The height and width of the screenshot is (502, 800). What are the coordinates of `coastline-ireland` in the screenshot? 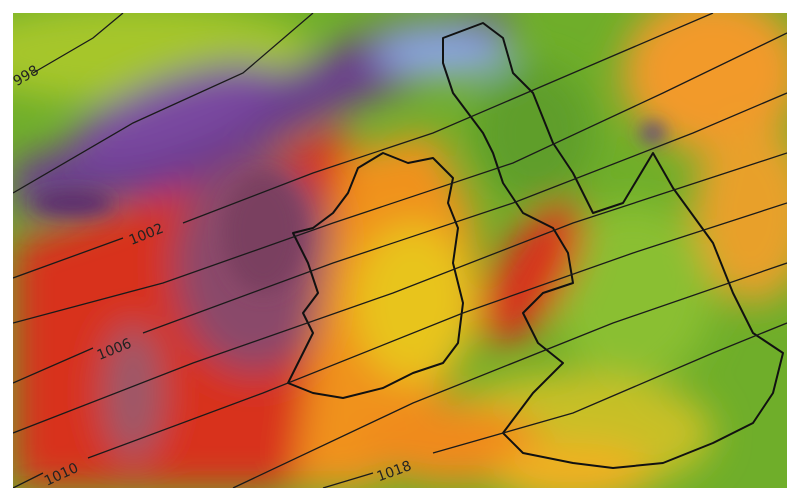 It's located at (375, 275).